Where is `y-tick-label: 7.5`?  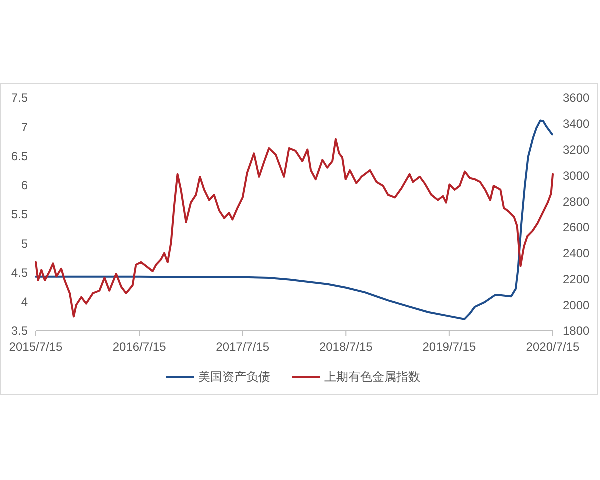 y-tick-label: 7.5 is located at coordinates (19, 98).